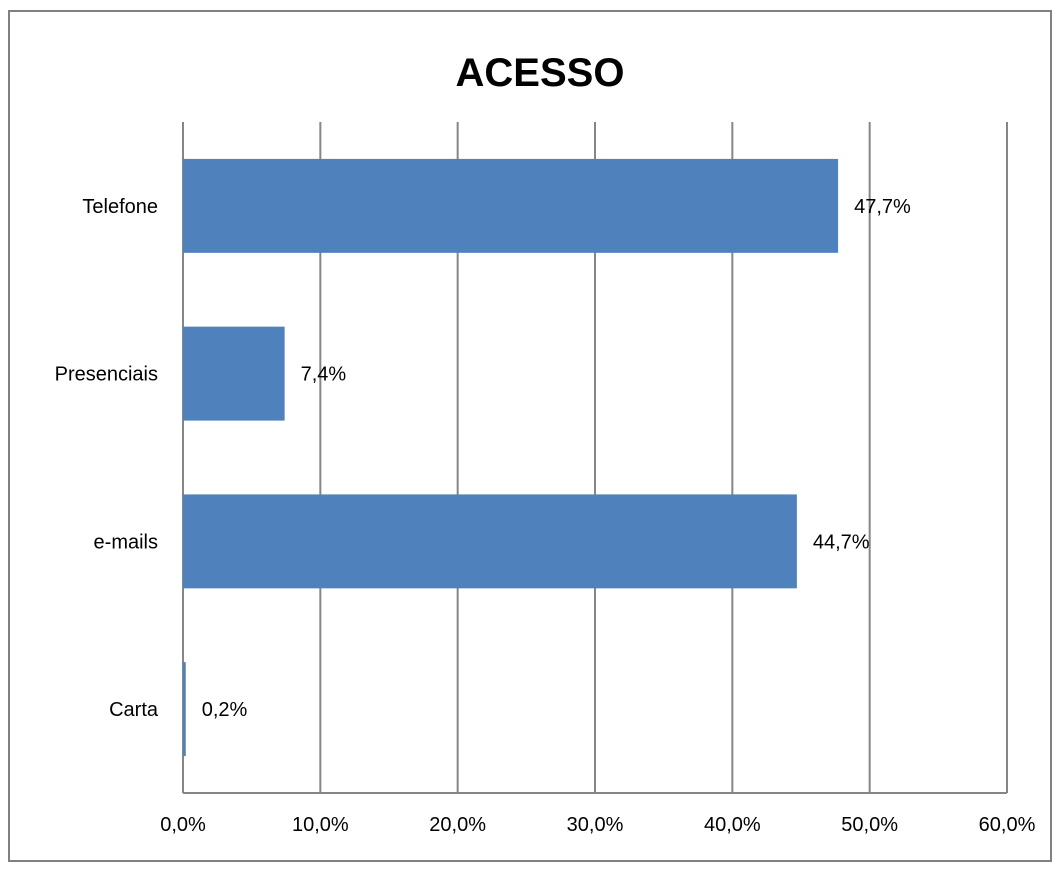  I want to click on x-tick-label: 0,0%, so click(183, 825).